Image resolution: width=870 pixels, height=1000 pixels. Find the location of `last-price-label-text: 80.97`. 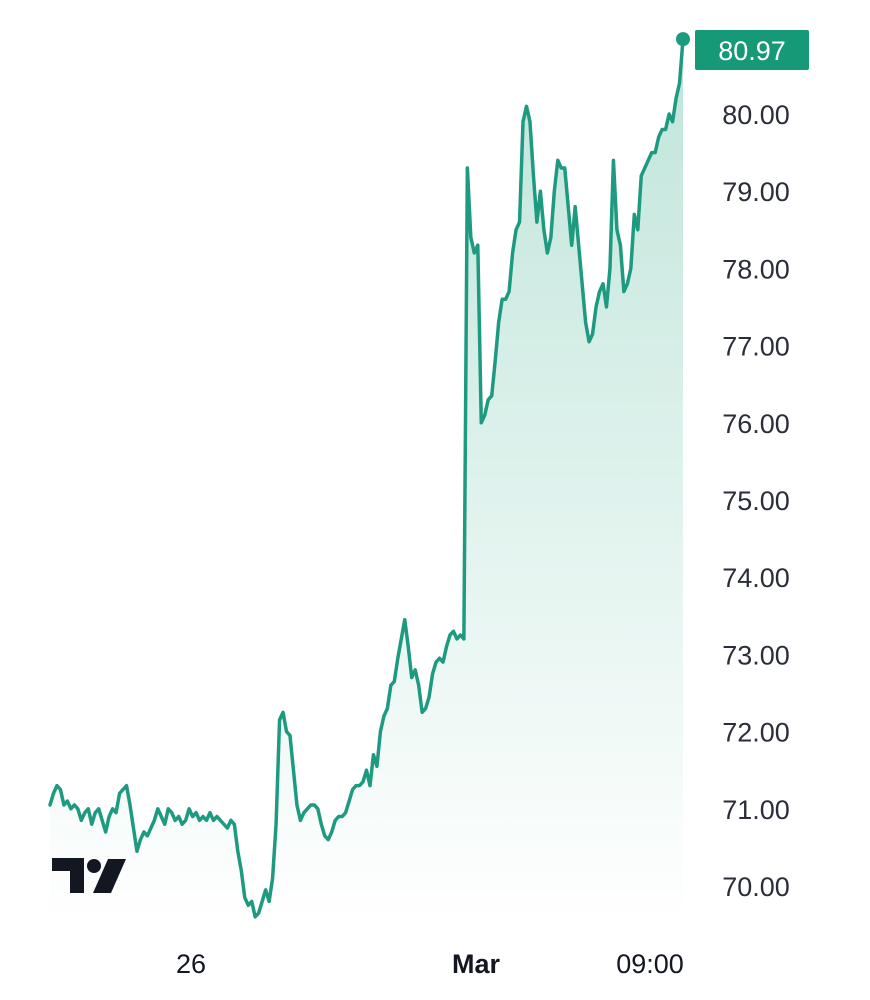

last-price-label-text: 80.97 is located at coordinates (752, 51).